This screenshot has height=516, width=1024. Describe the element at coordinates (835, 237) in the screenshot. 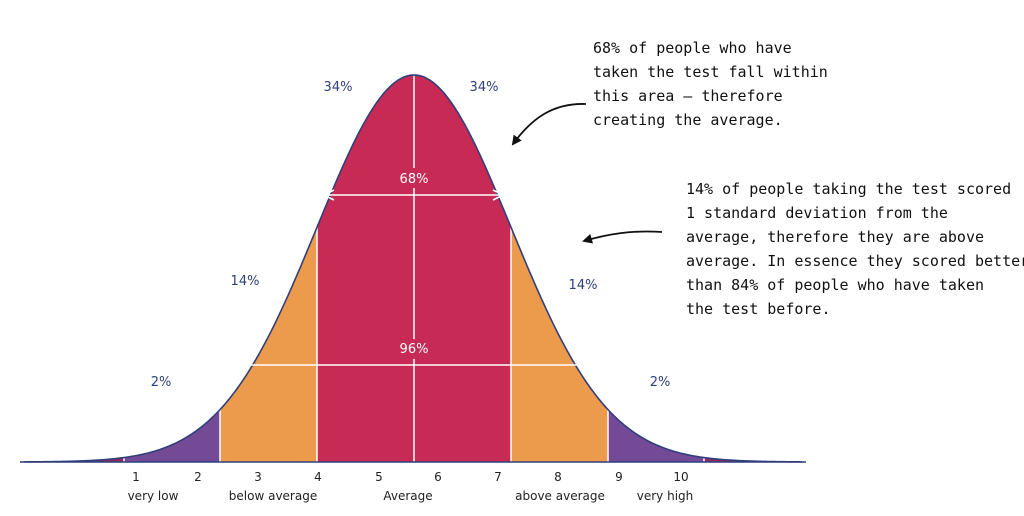

I see `note-line: average, therefore they are above` at that location.